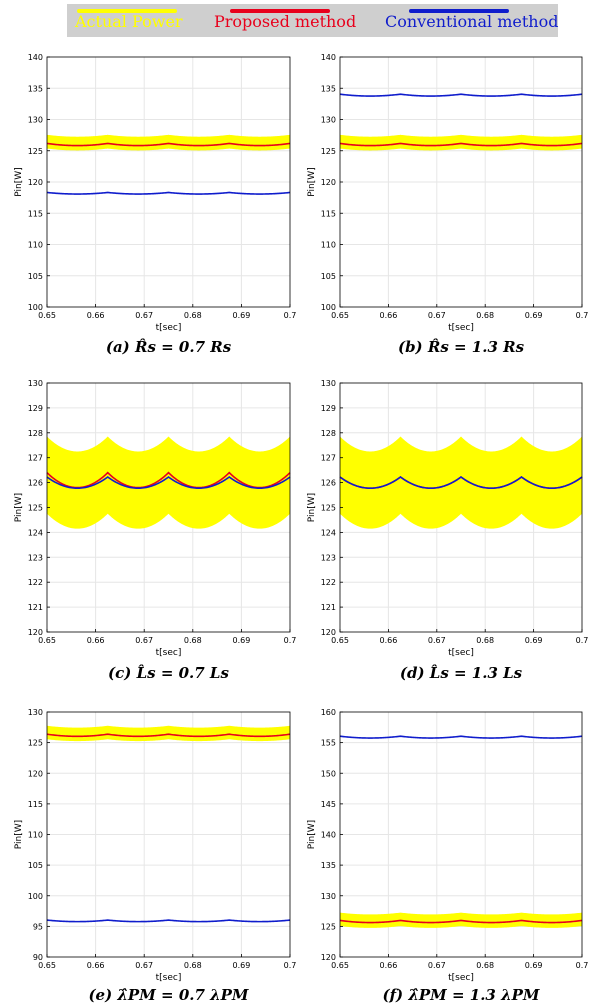 This screenshot has width=597, height=1007. I want to click on panel-caption: (f) λ̂PM = 1.3 λPM, so click(460, 995).